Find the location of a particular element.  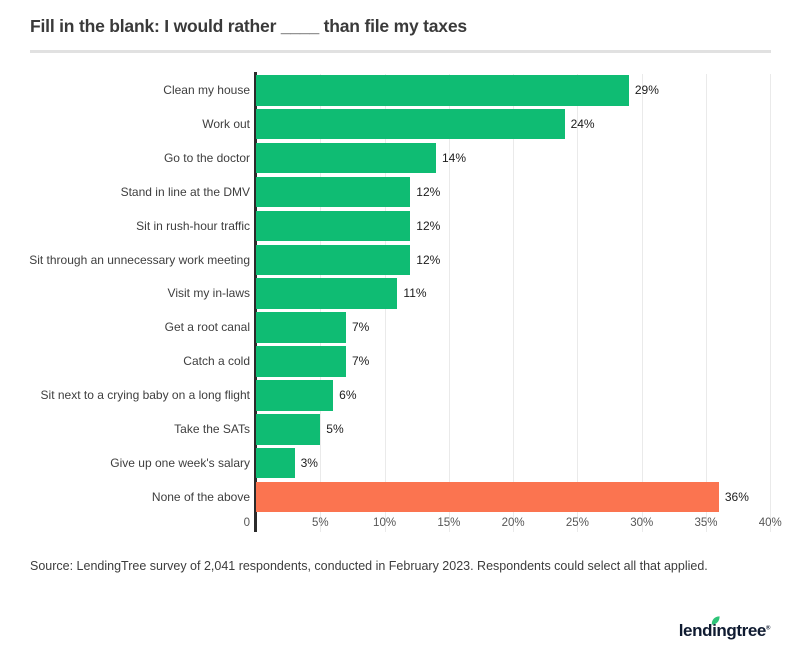

x-tick-label: 10% is located at coordinates (385, 523).